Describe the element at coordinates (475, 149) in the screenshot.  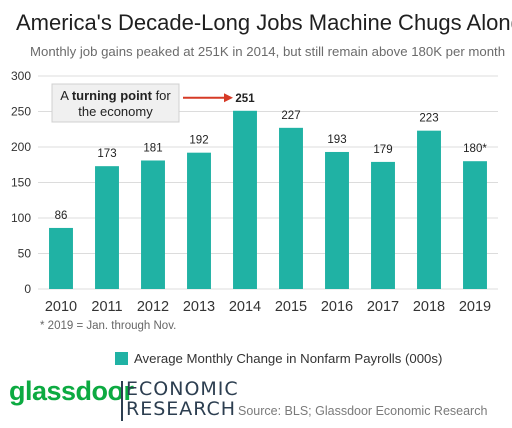
I see `data-label: 180*` at that location.